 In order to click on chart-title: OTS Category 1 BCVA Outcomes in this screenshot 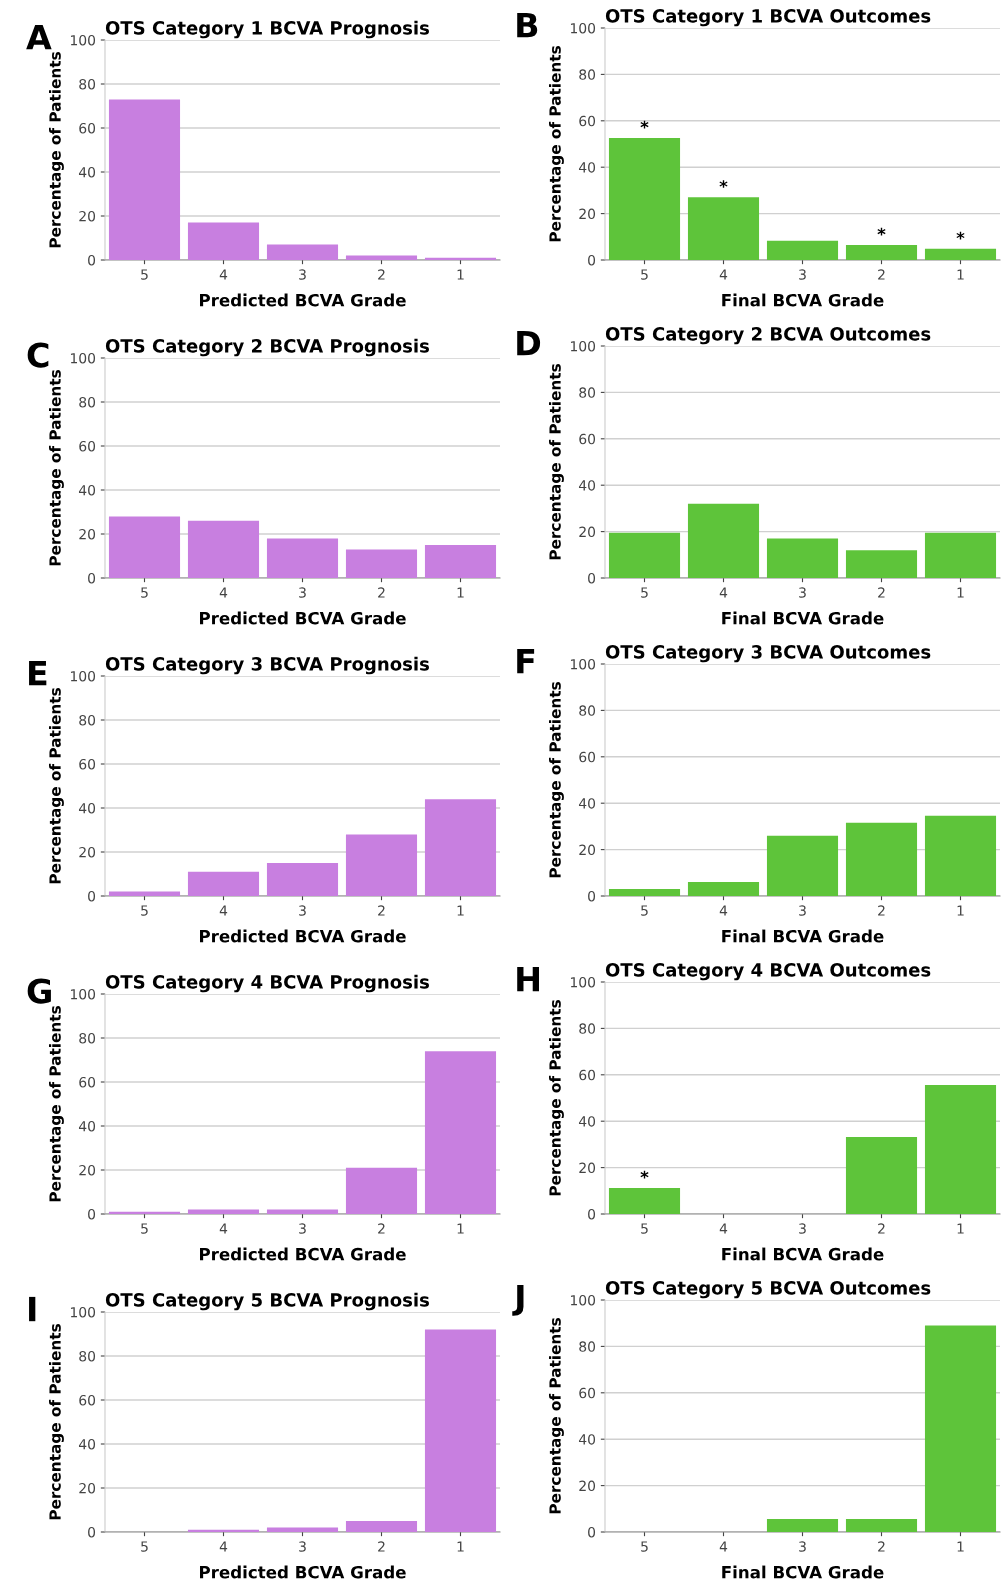, I will do `click(768, 18)`.